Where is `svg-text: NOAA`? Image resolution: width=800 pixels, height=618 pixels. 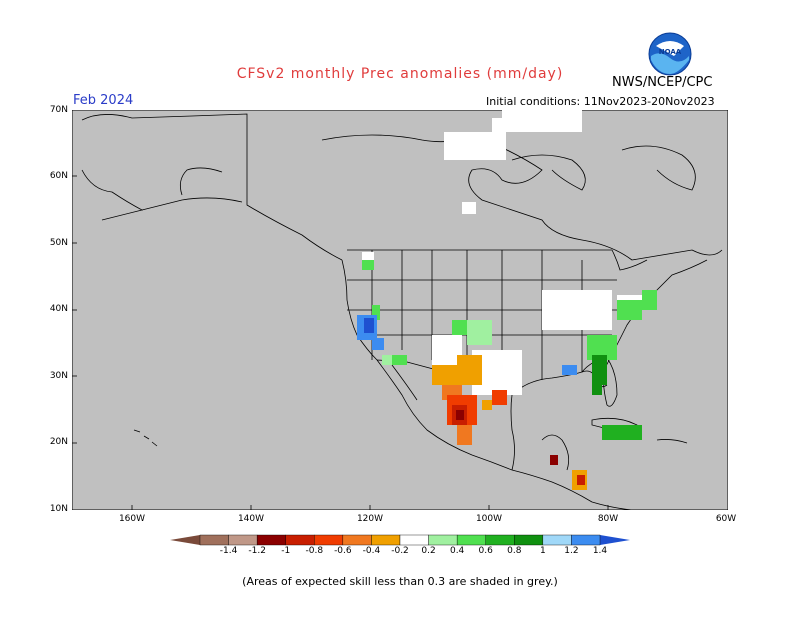 svg-text: NOAA is located at coordinates (670, 52).